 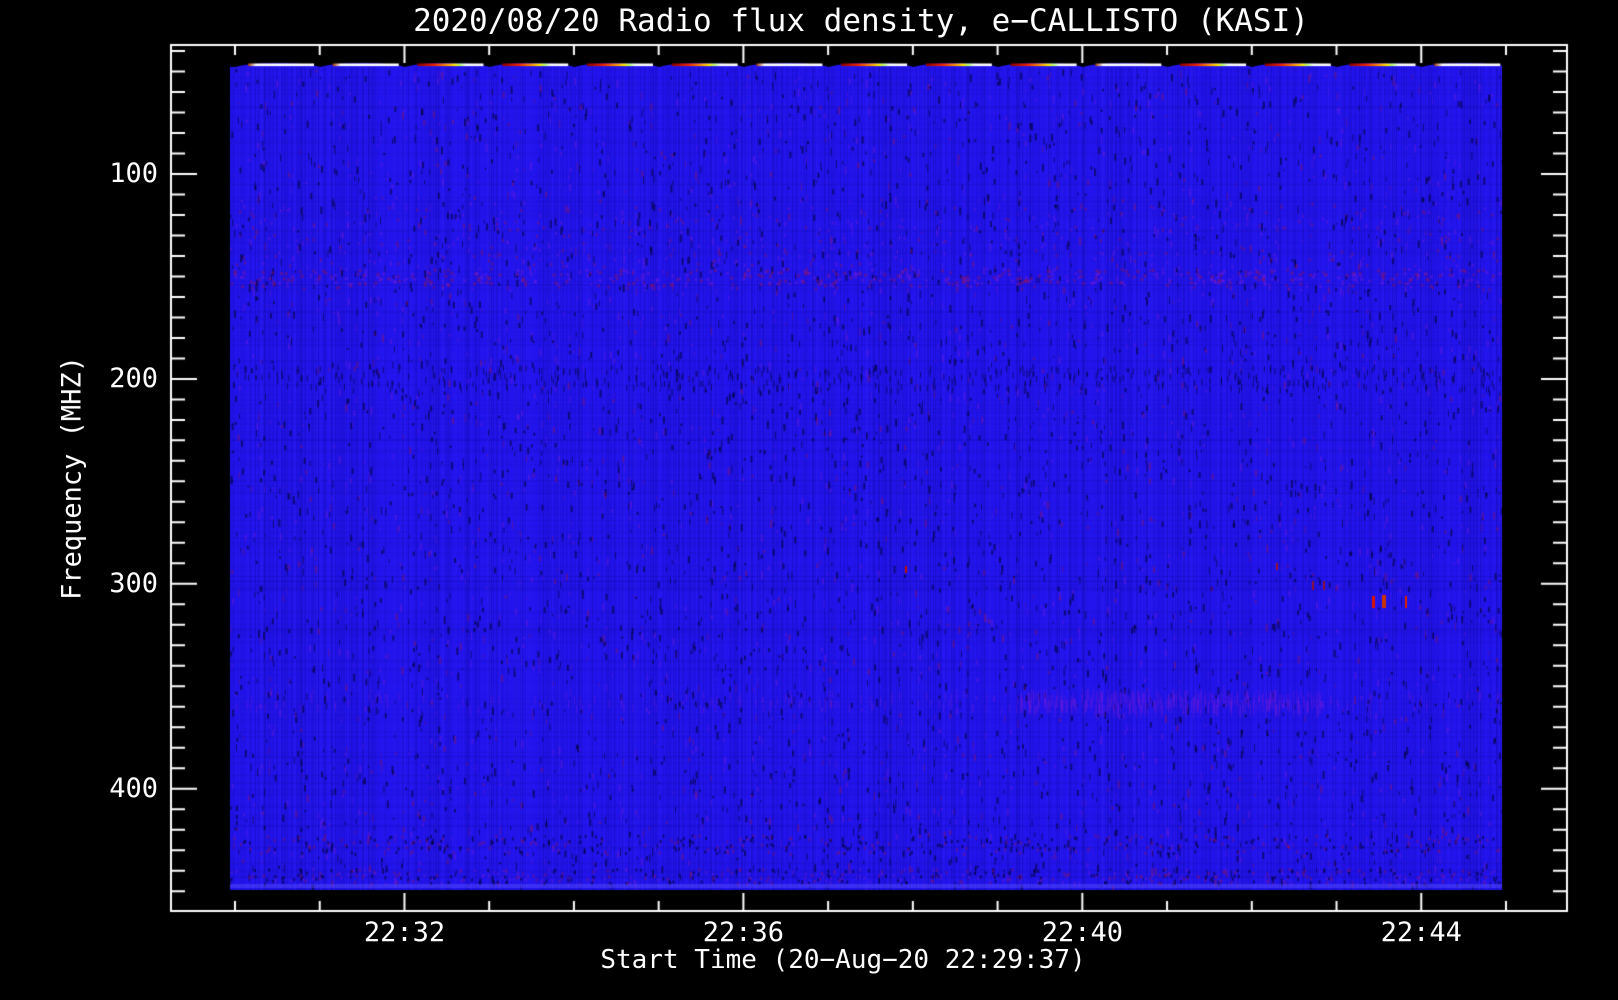 I want to click on y-tick-label: 100, so click(x=133, y=173).